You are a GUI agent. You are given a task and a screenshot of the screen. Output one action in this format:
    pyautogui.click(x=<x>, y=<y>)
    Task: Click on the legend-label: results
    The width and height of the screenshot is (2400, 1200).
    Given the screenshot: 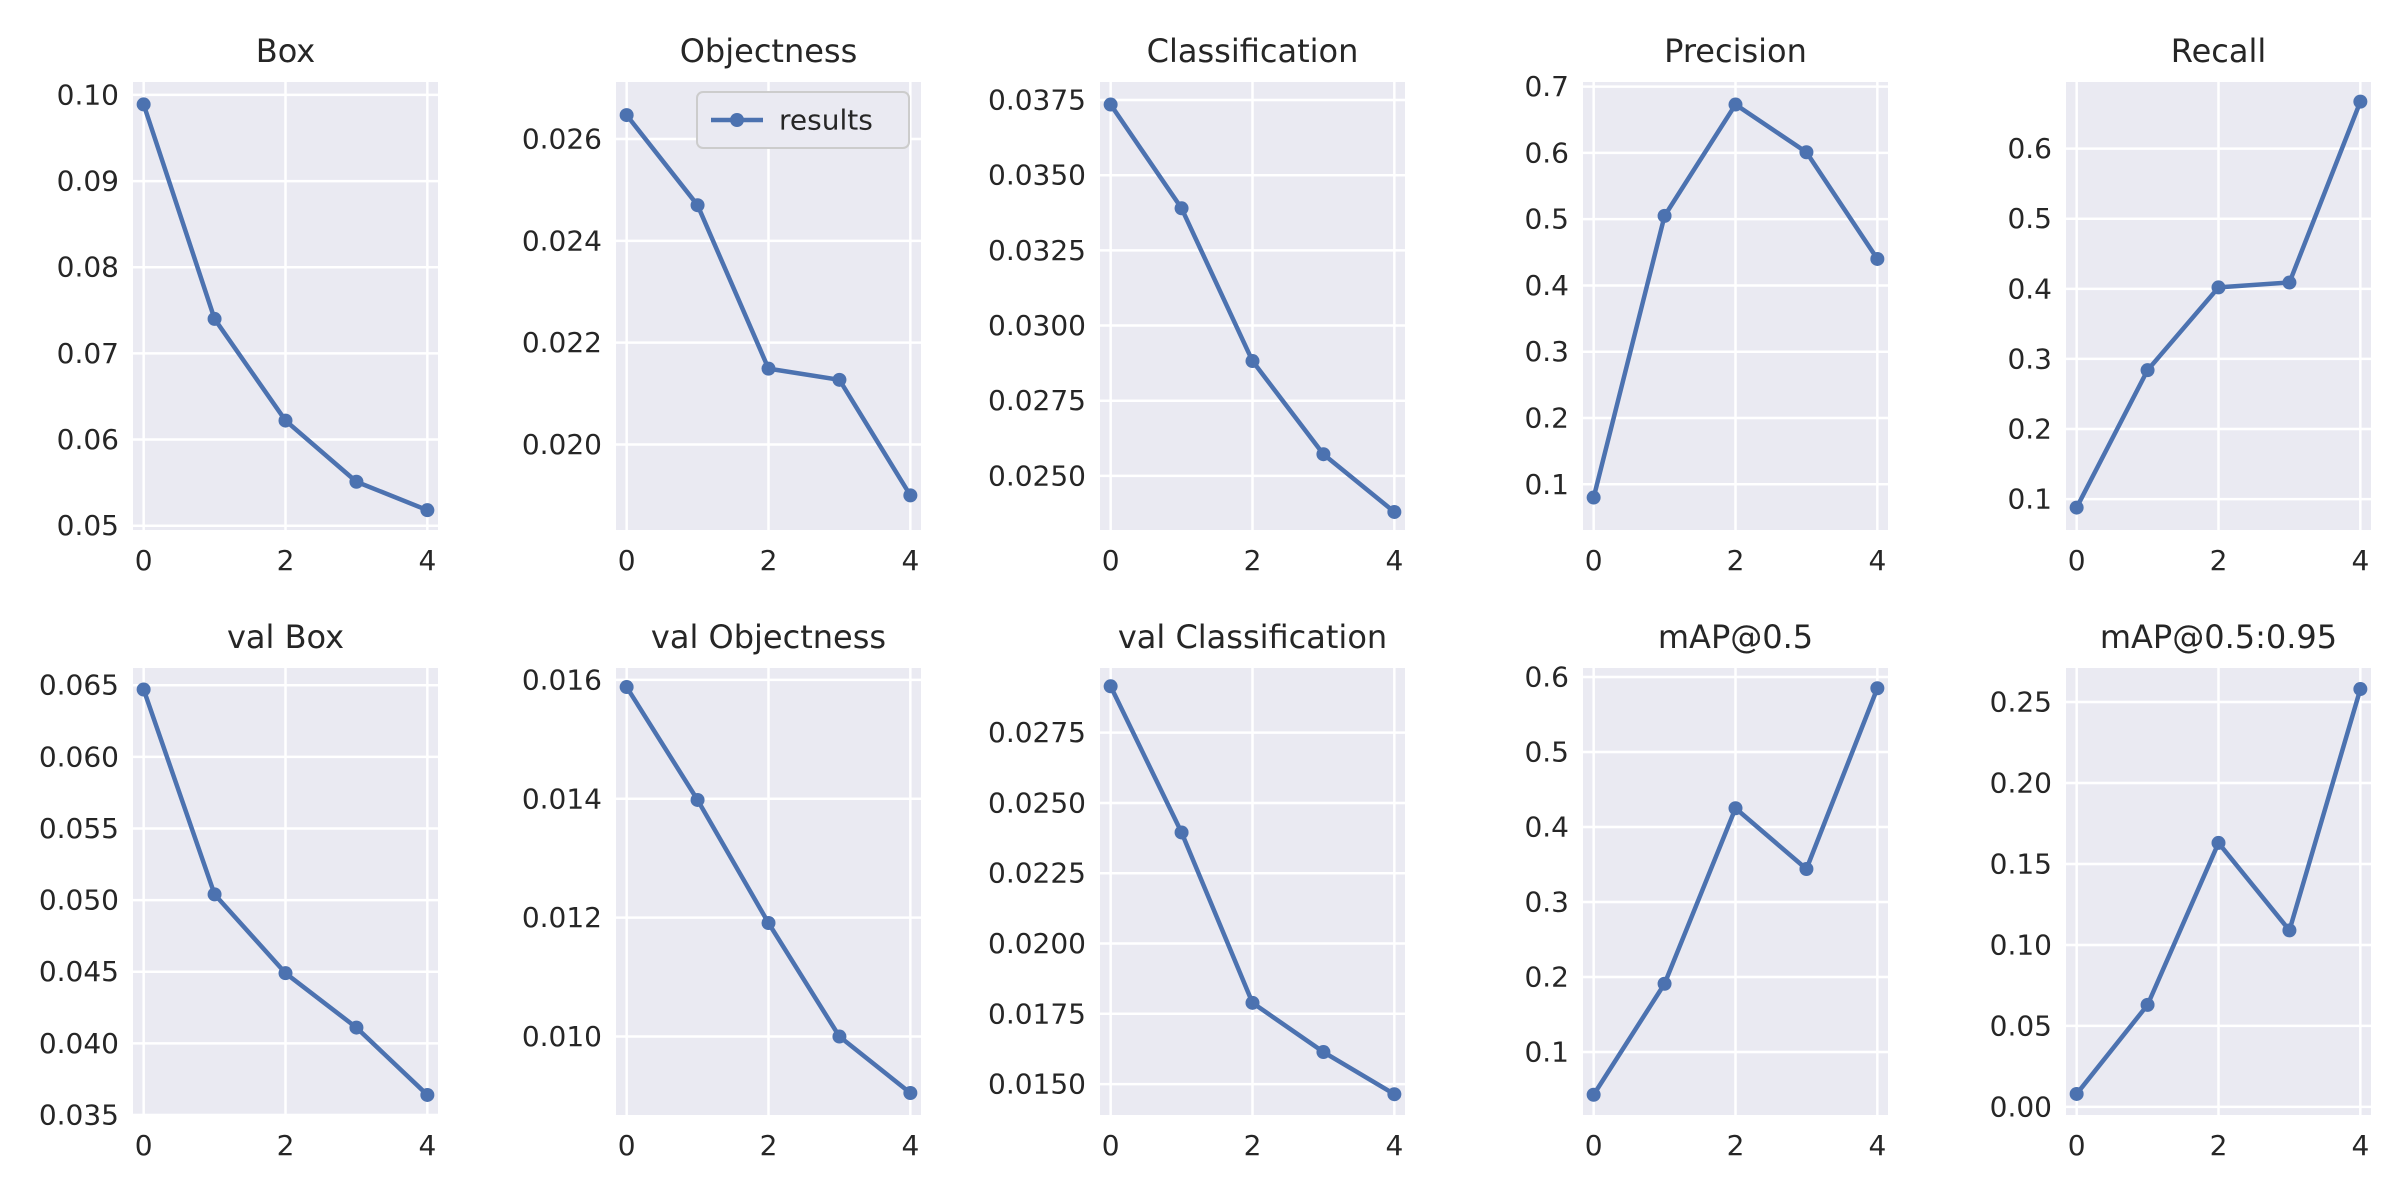 What is the action you would take?
    pyautogui.click(x=826, y=120)
    